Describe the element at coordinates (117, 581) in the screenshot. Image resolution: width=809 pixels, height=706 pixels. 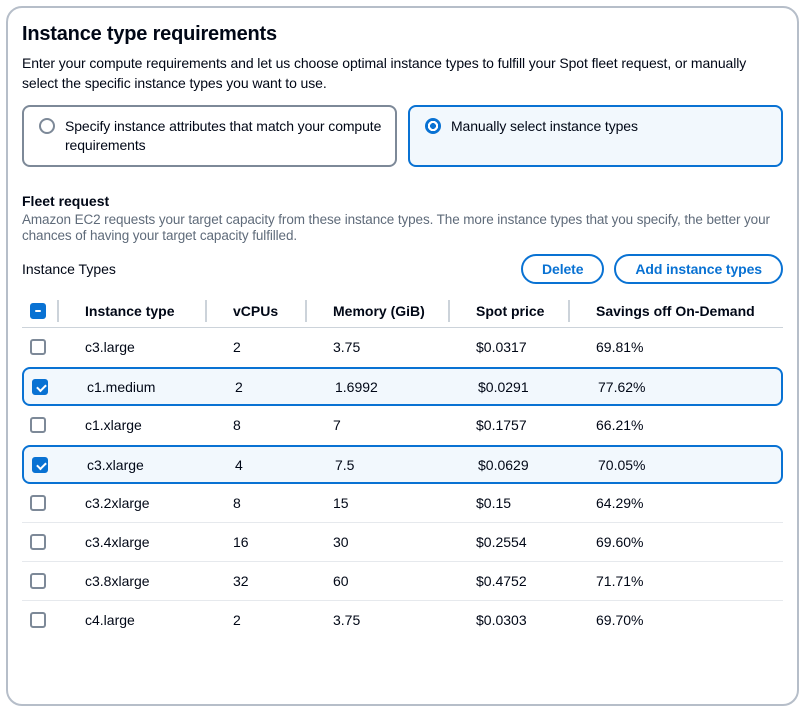
I see `cell-instance-type: c3.8xlarge` at that location.